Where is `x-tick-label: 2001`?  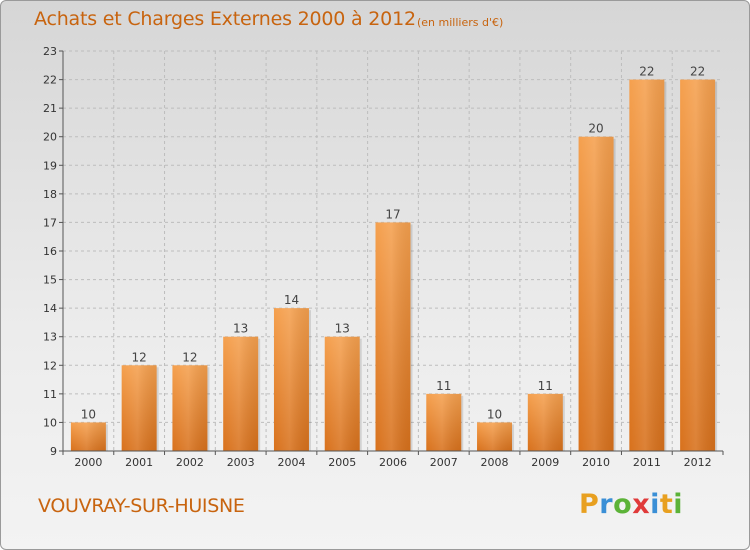
x-tick-label: 2001 is located at coordinates (139, 462).